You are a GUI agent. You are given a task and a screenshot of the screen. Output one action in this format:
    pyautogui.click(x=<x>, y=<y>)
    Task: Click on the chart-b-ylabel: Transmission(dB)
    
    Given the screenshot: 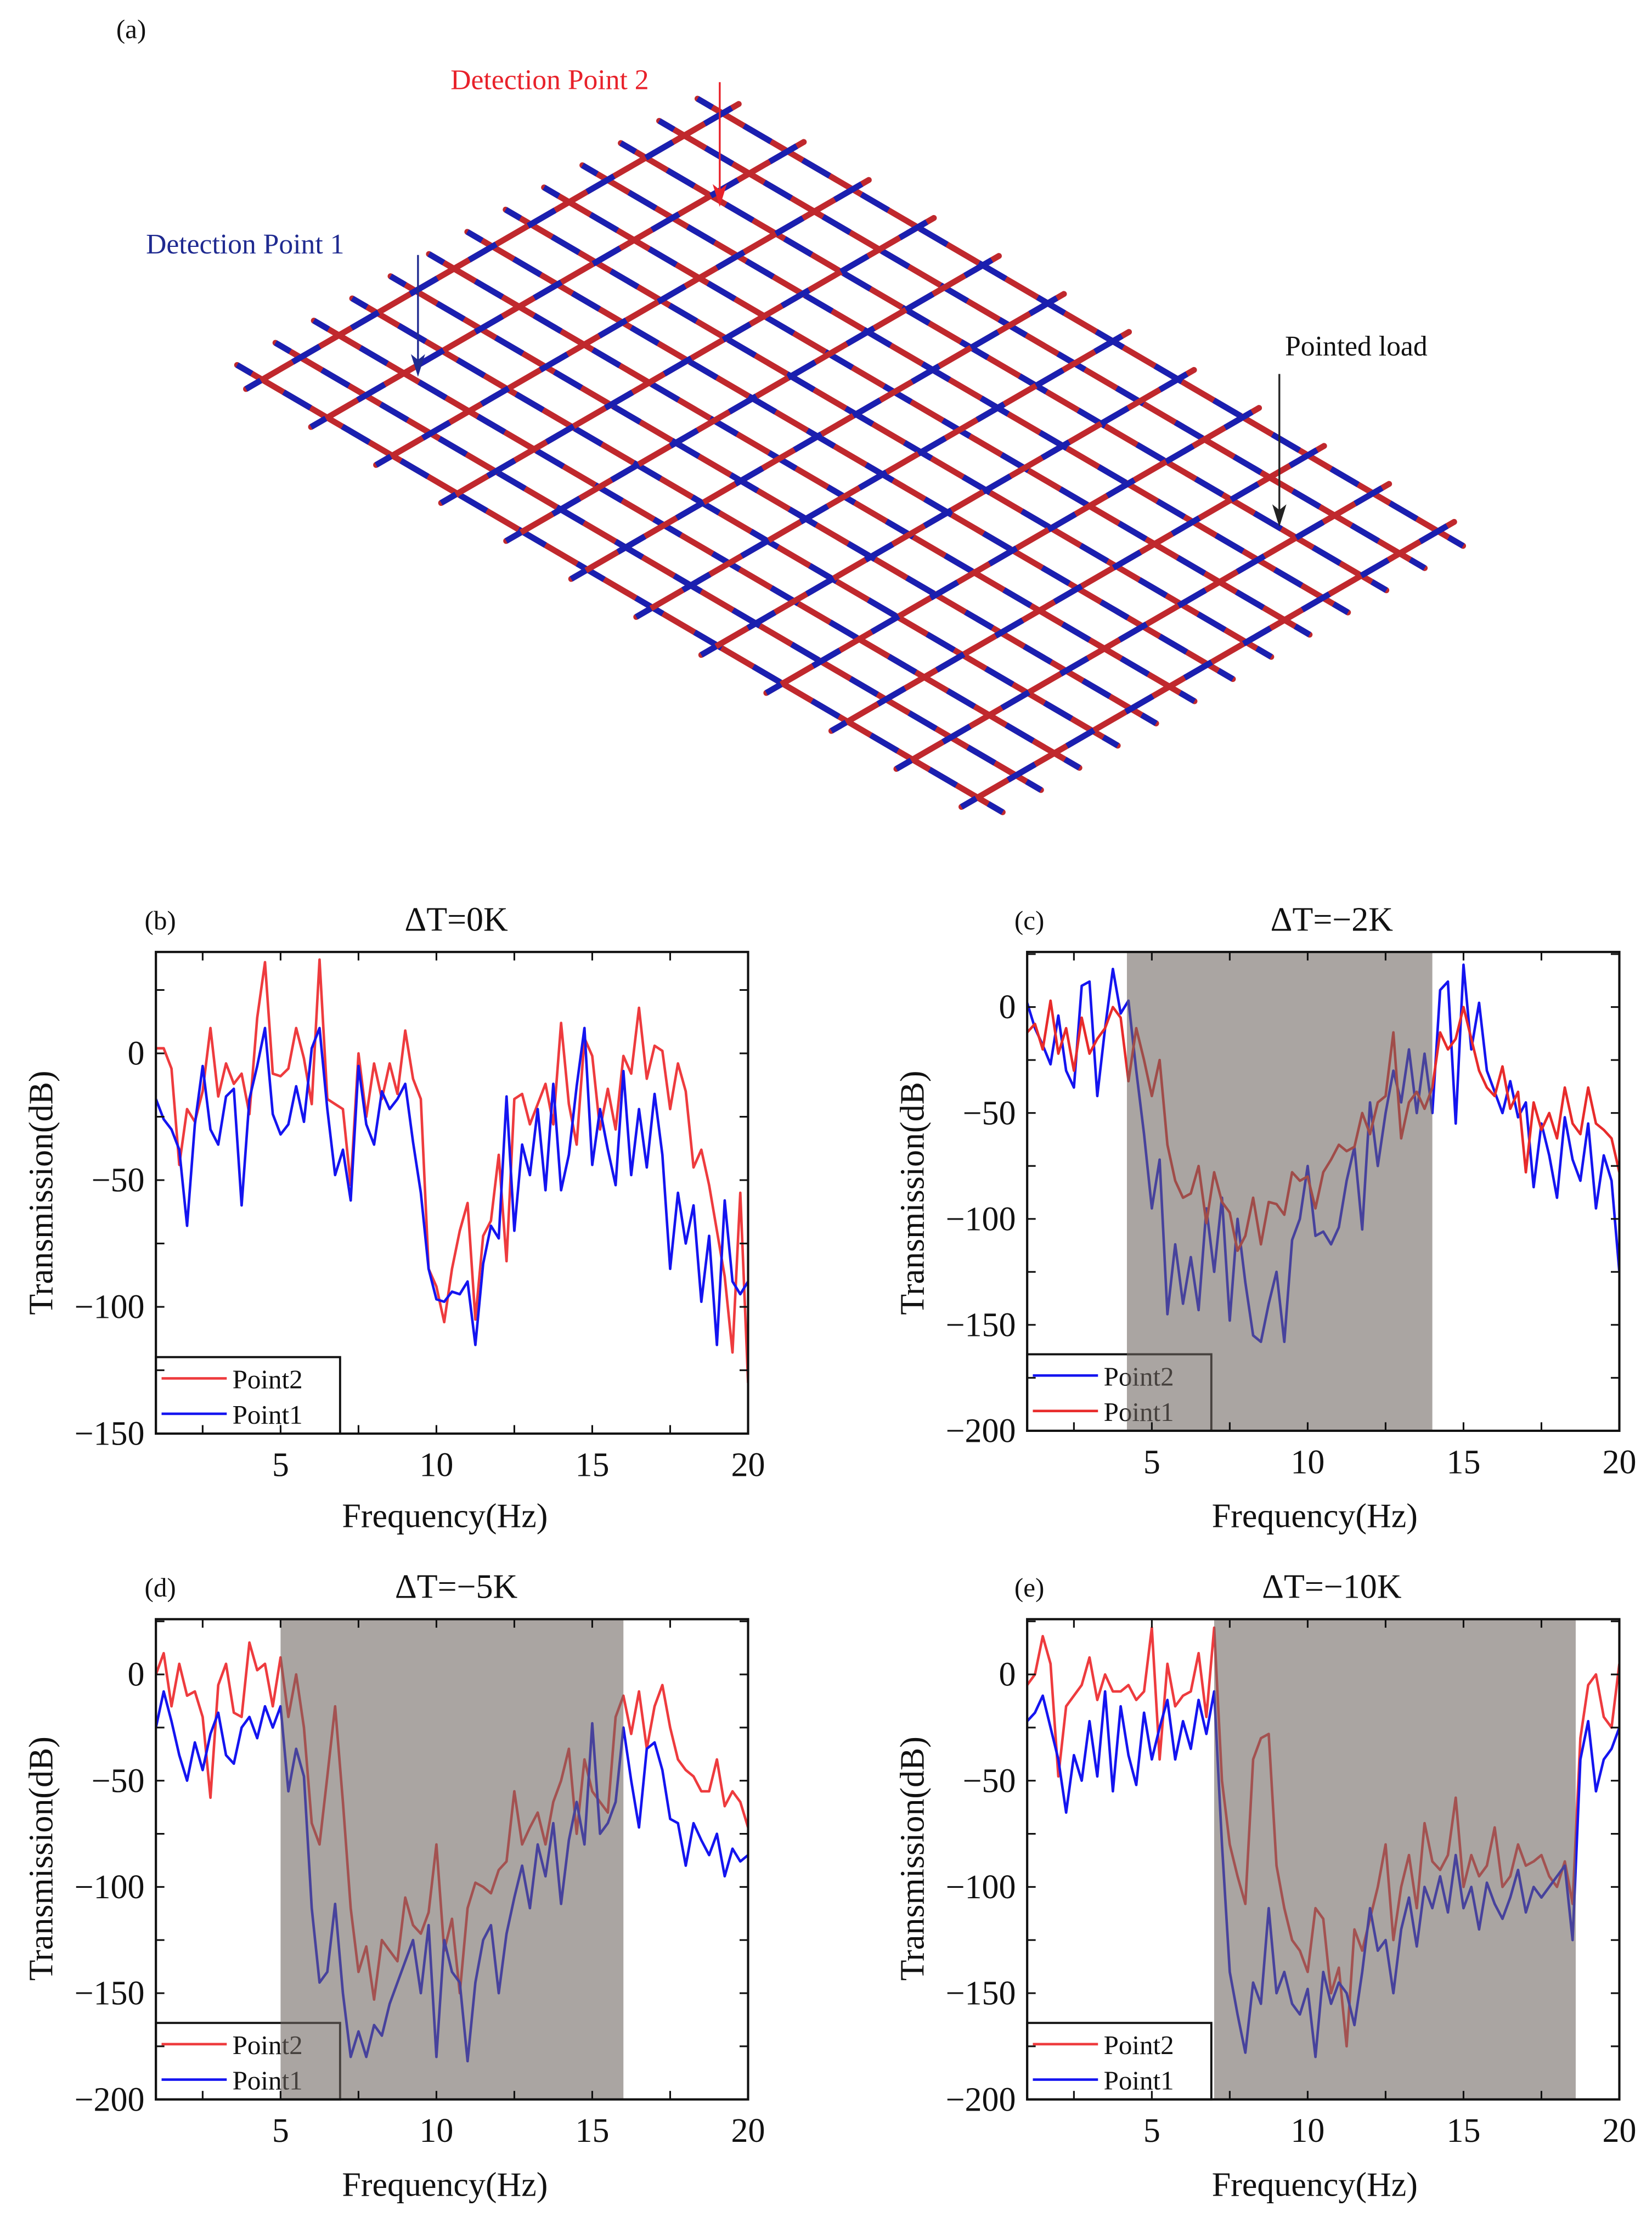 What is the action you would take?
    pyautogui.click(x=42, y=1192)
    